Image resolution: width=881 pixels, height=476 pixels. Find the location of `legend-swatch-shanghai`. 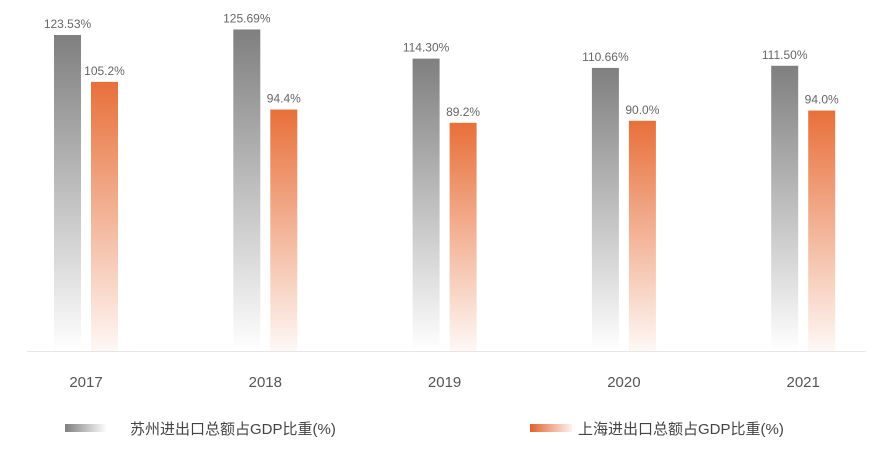

legend-swatch-shanghai is located at coordinates (551, 428).